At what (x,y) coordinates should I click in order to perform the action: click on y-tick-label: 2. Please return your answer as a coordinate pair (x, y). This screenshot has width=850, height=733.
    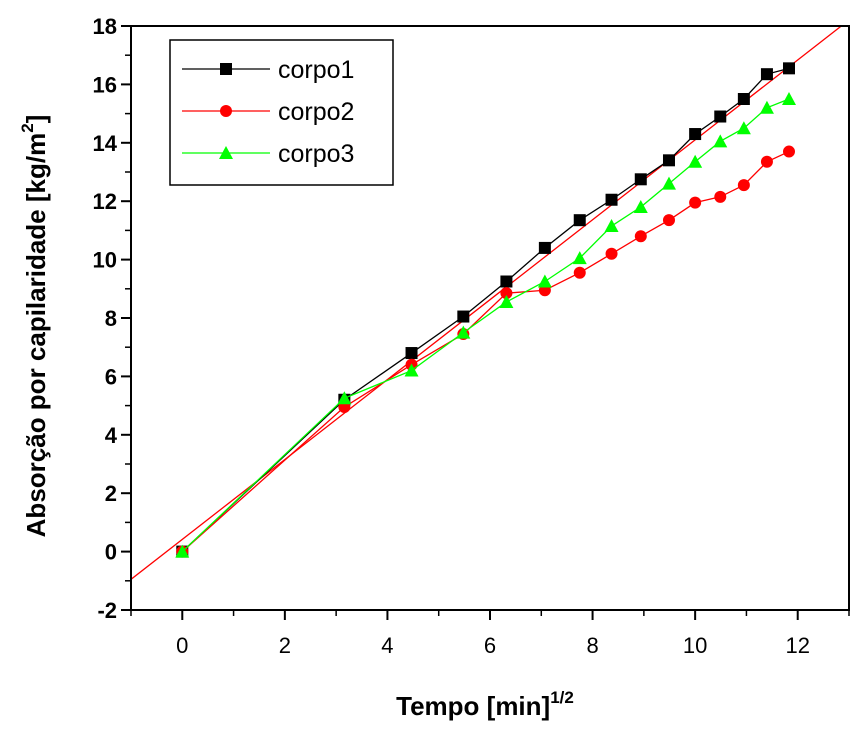
    Looking at the image, I should click on (111, 493).